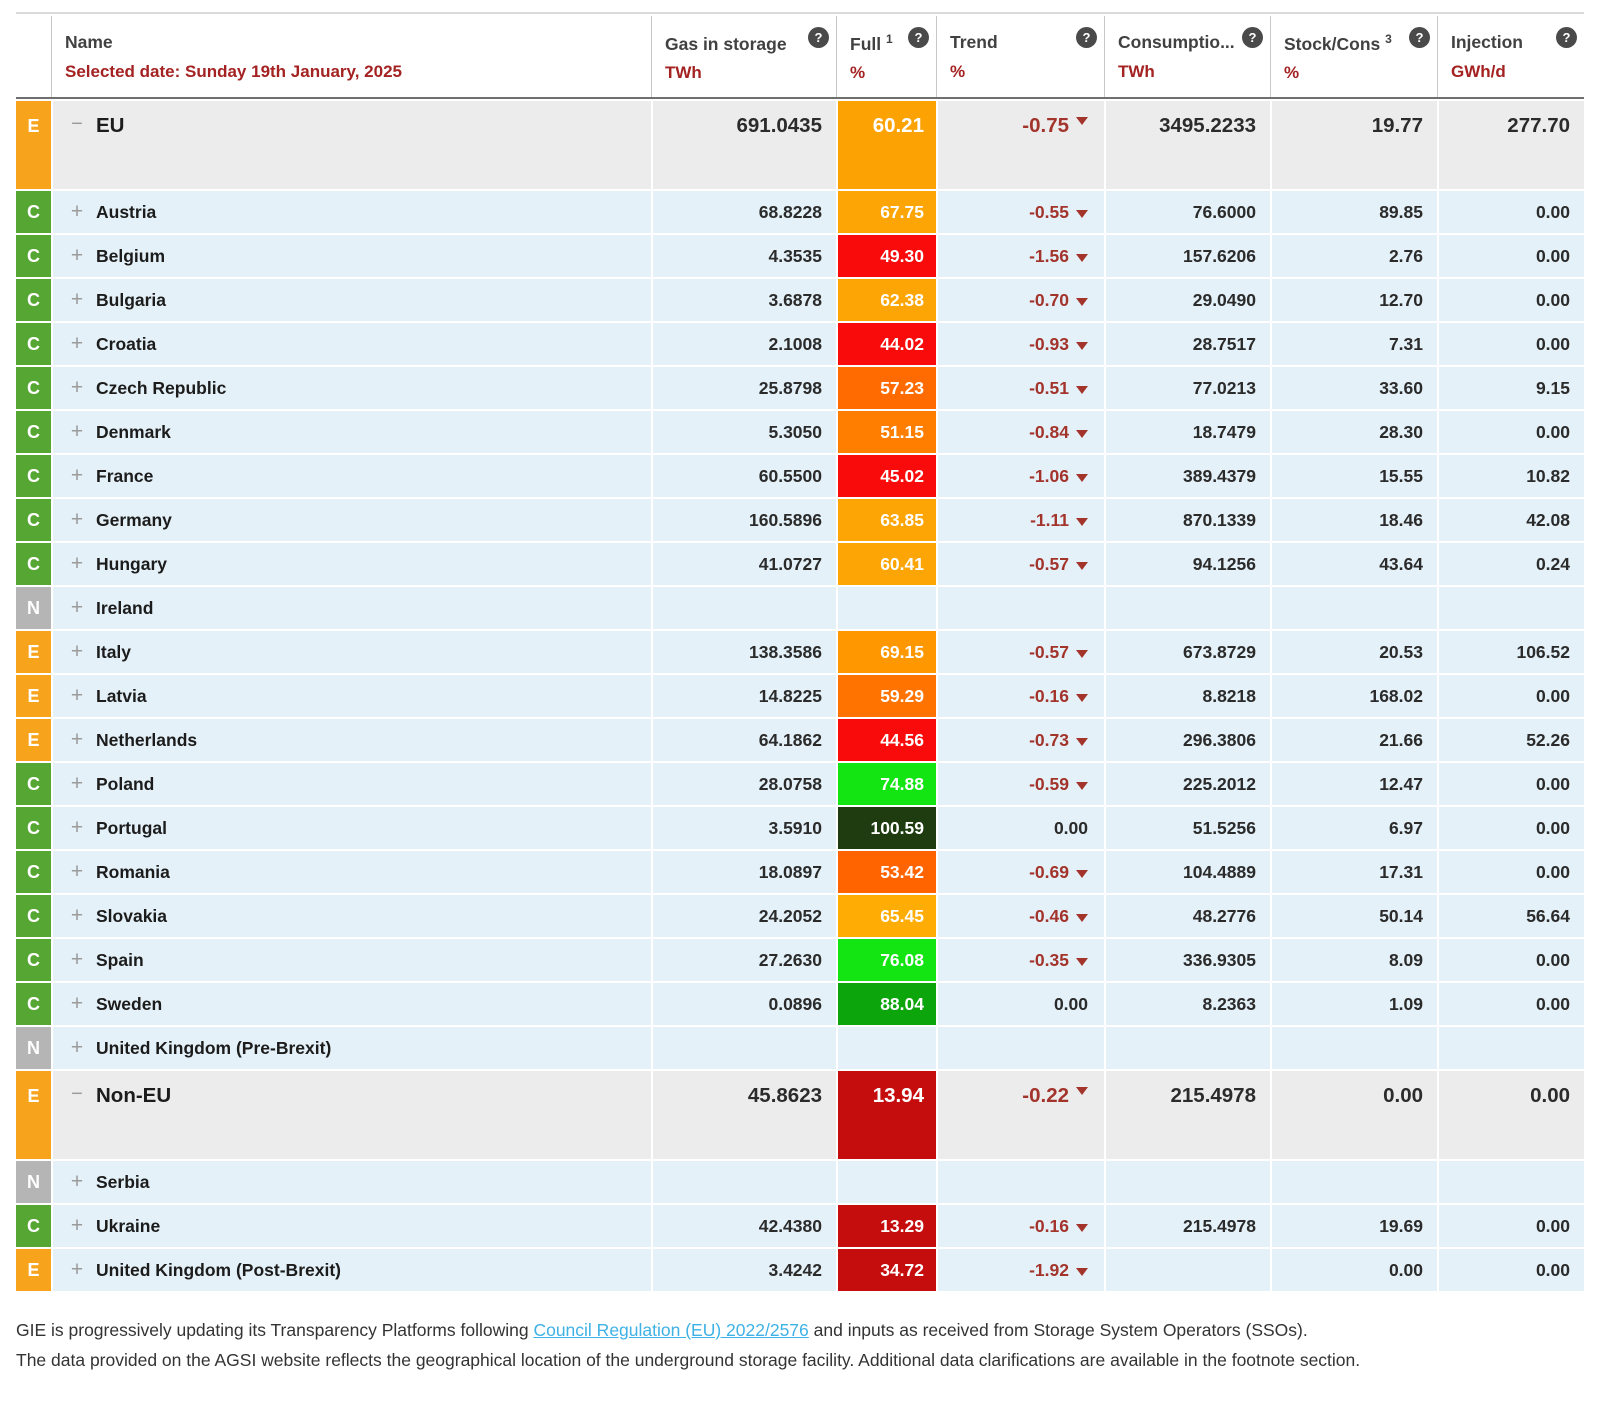 The width and height of the screenshot is (1600, 1409). Describe the element at coordinates (1187, 432) in the screenshot. I see `consumption-value: 18.7479` at that location.